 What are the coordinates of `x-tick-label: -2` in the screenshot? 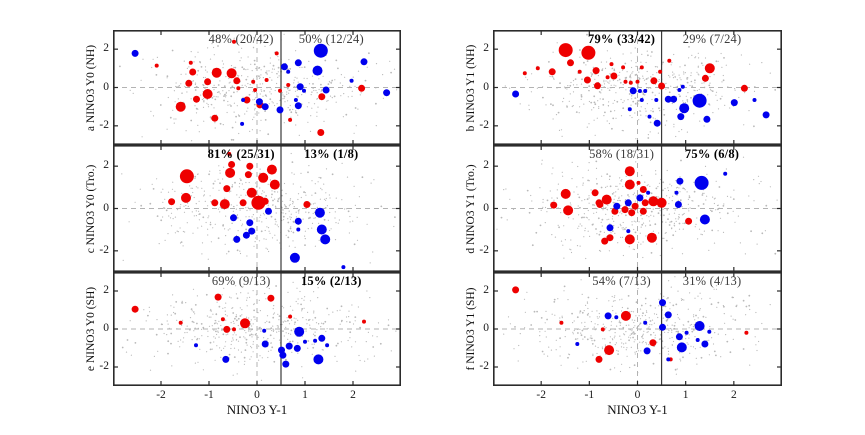 It's located at (541, 395).